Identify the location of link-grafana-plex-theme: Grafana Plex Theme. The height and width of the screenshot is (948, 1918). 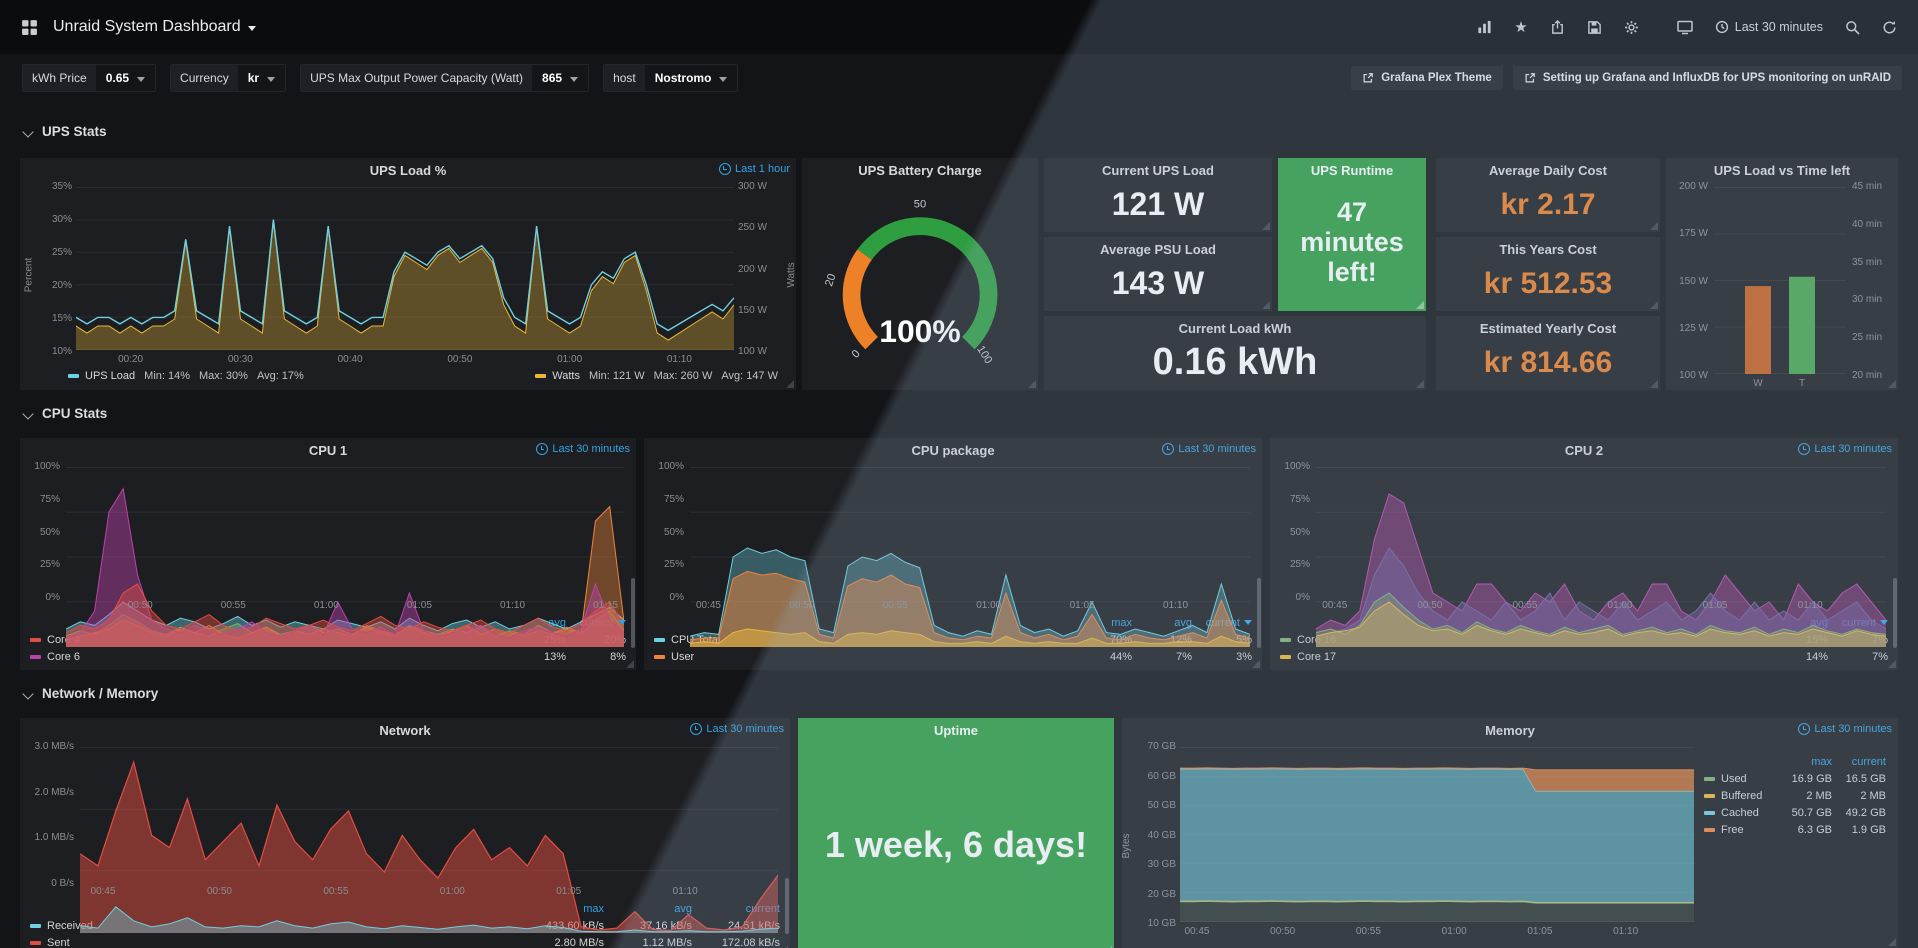
(1427, 78).